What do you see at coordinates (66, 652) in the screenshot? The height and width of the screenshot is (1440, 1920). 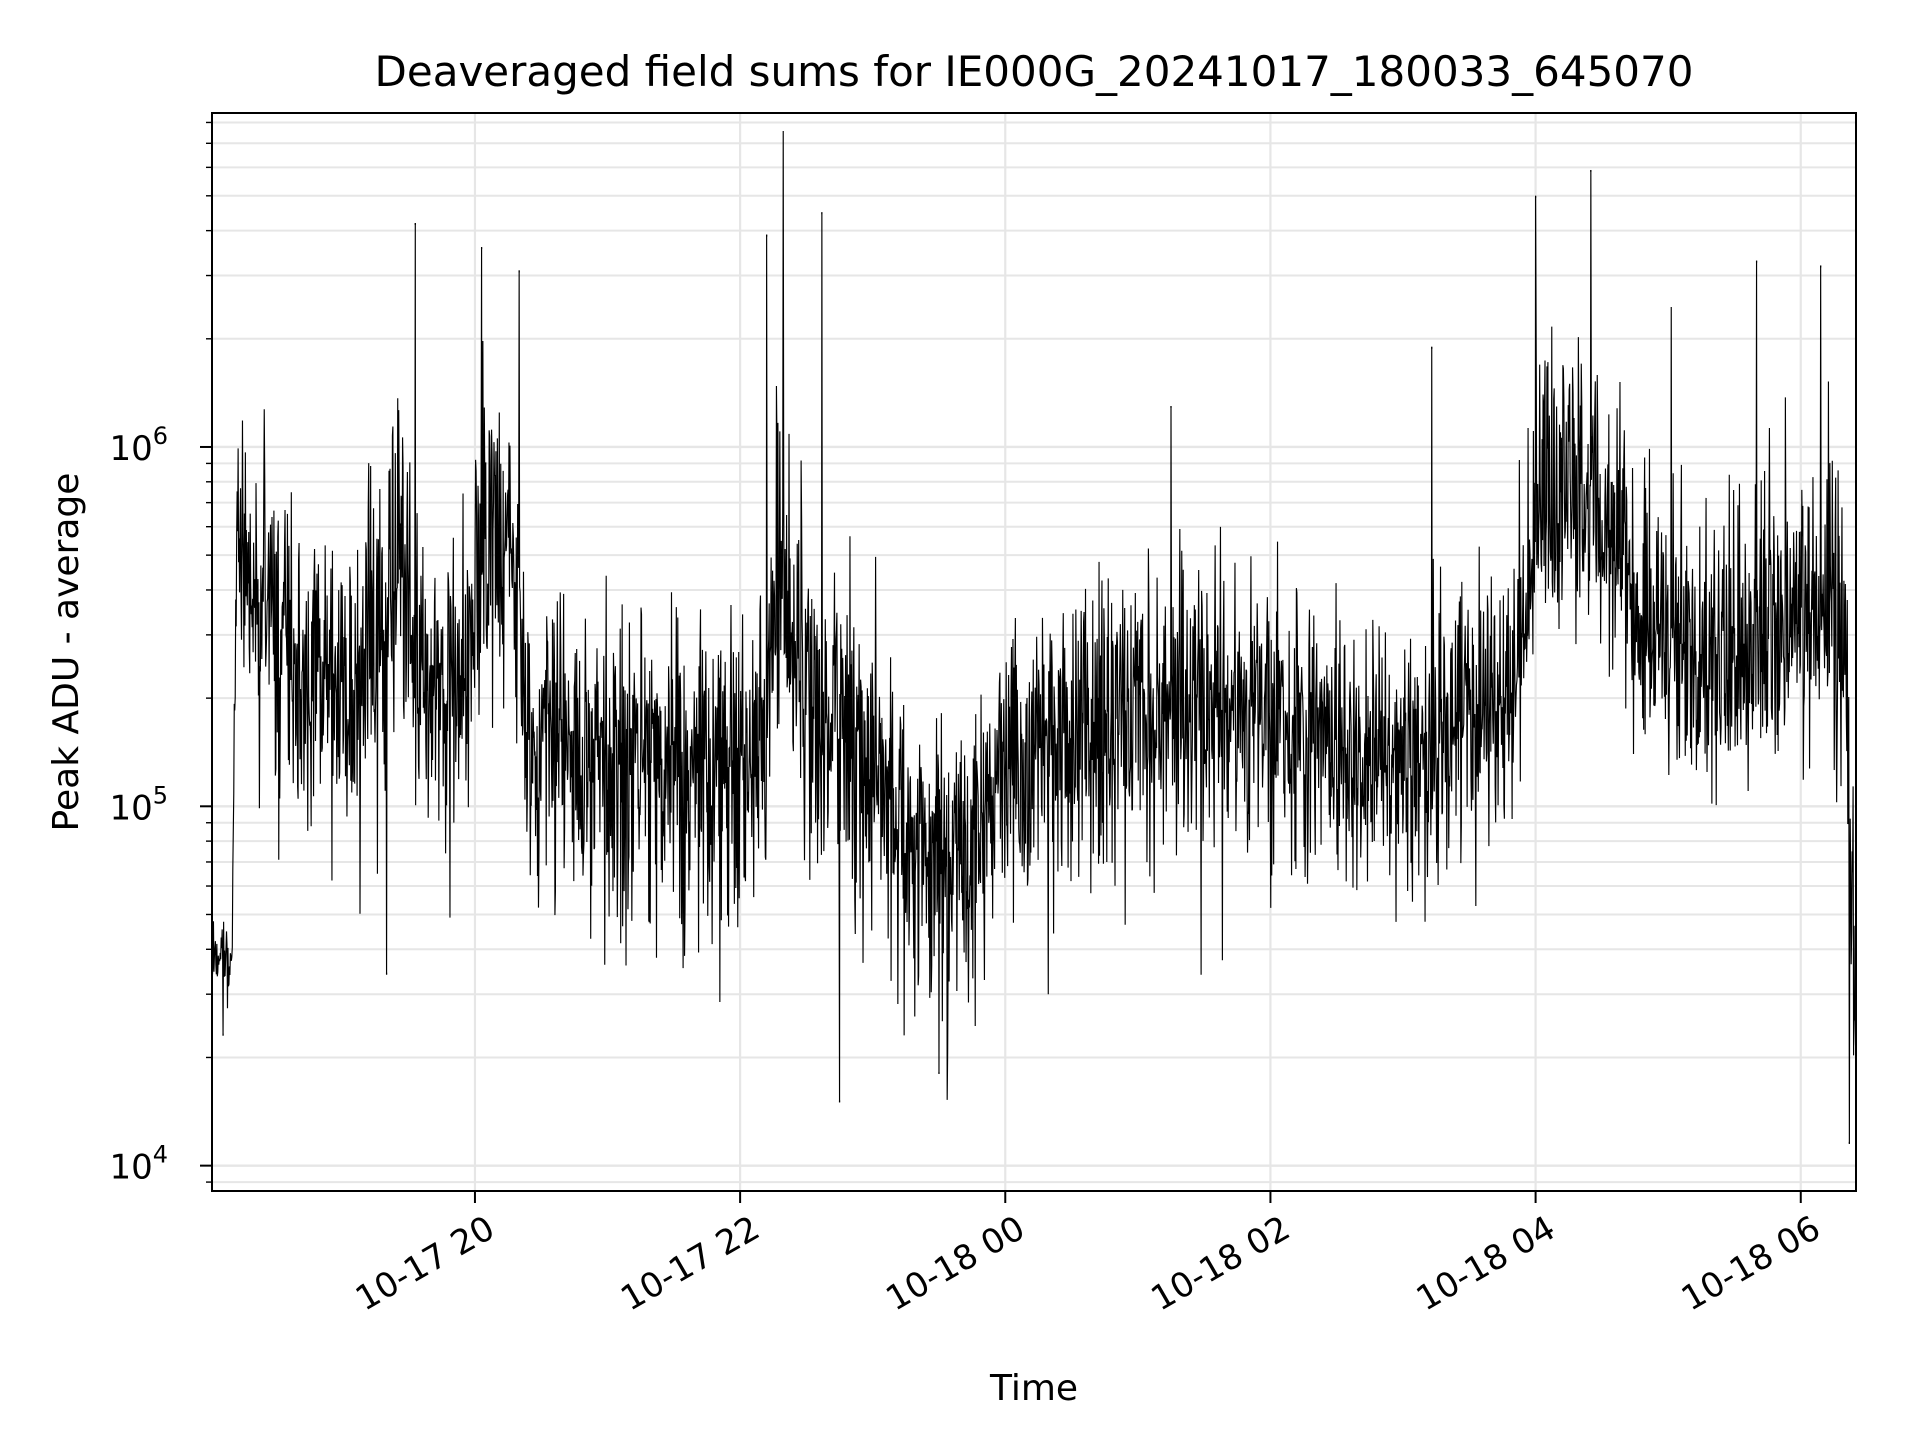 I see `y-axis-label: Peak ADU - average` at bounding box center [66, 652].